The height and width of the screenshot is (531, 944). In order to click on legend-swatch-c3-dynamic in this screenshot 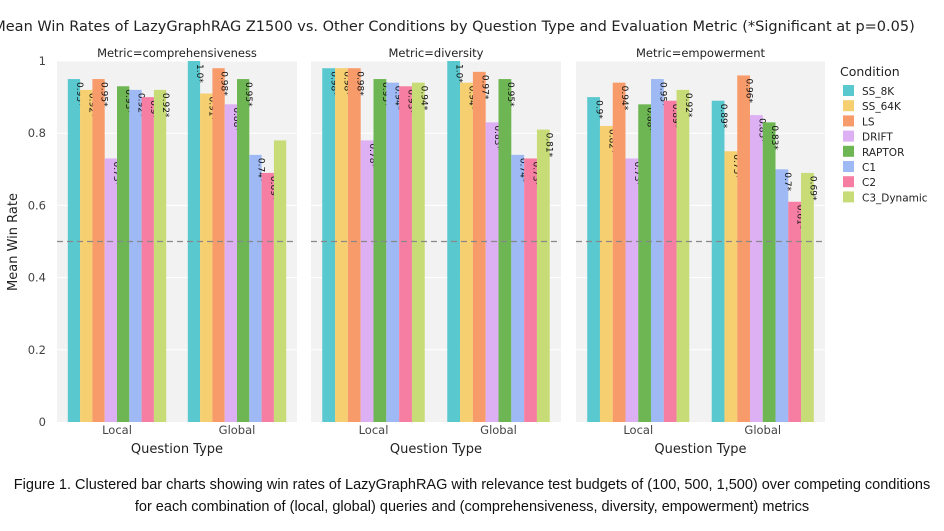, I will do `click(848, 197)`.